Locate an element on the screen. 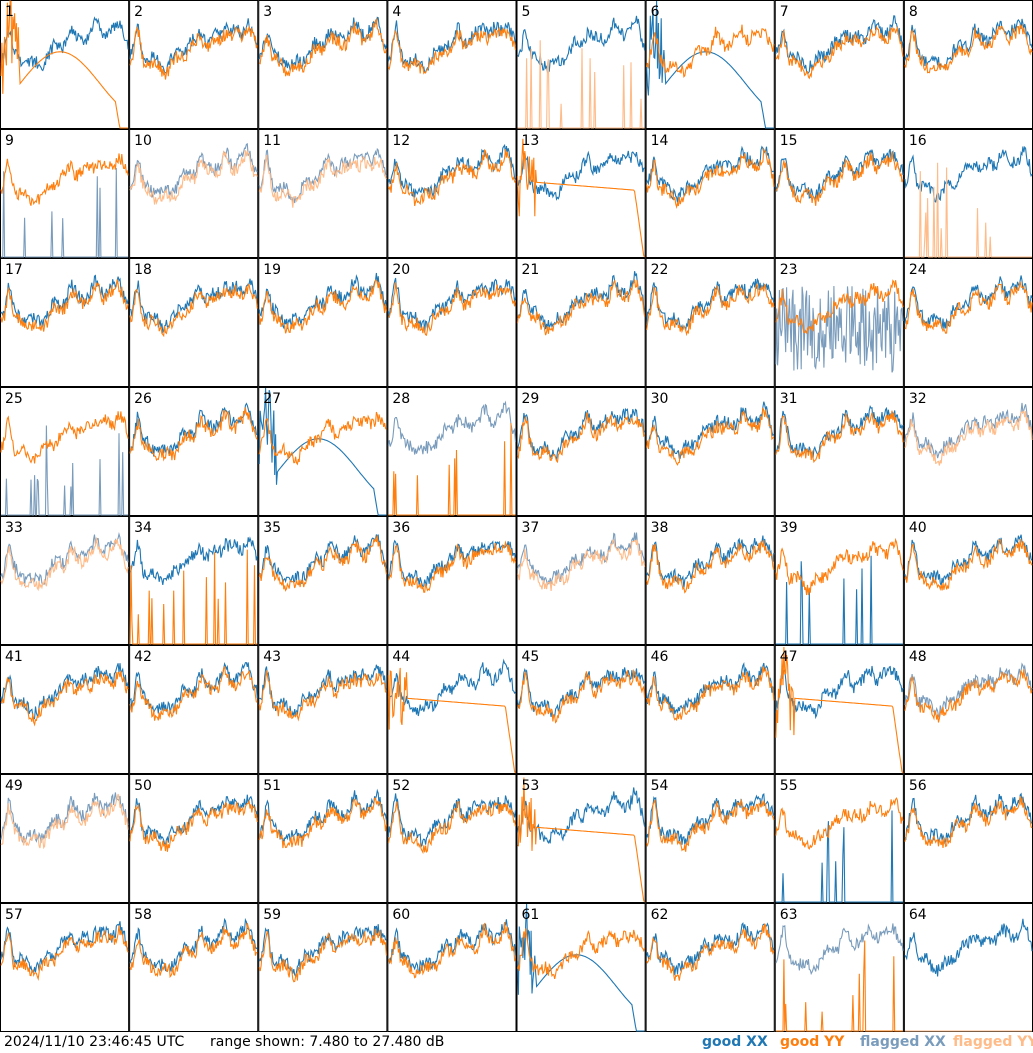  panel-number: 35 is located at coordinates (272, 528).